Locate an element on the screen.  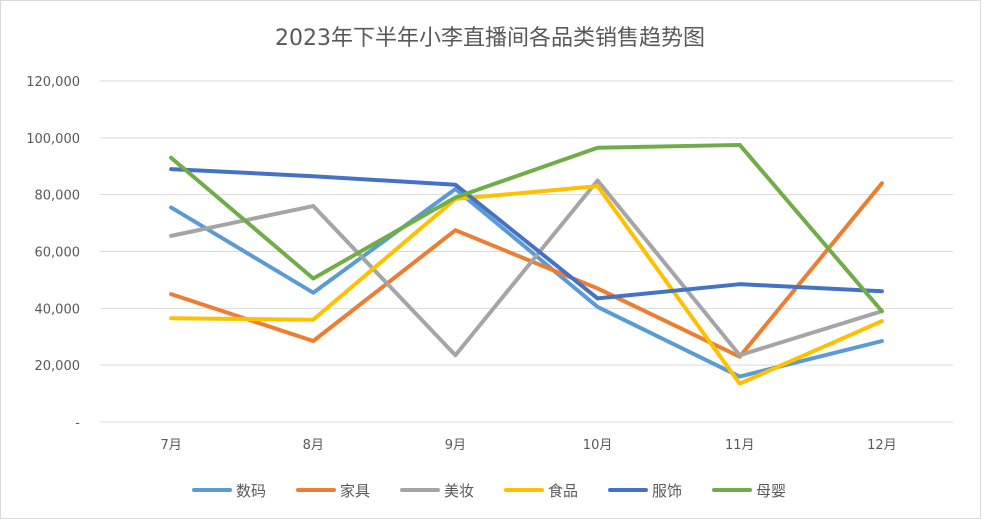
x-tick-label: 12月 is located at coordinates (882, 445).